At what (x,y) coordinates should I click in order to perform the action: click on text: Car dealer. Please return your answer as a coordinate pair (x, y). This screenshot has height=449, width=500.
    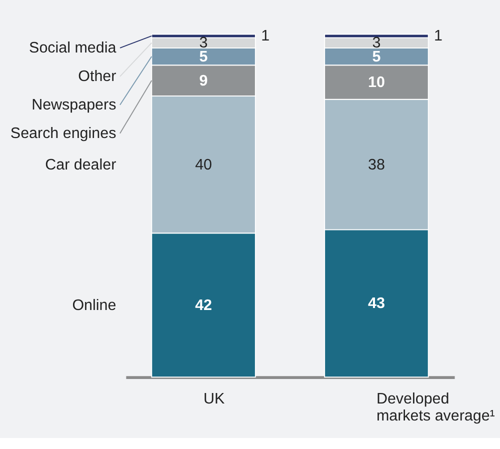
    Looking at the image, I should click on (80, 165).